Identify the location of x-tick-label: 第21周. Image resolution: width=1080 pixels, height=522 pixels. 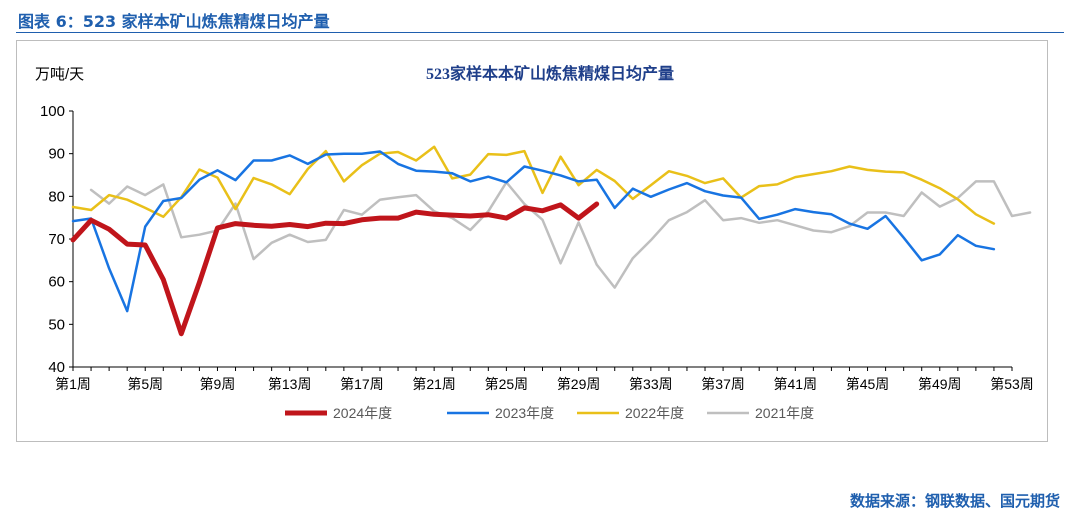
(434, 384).